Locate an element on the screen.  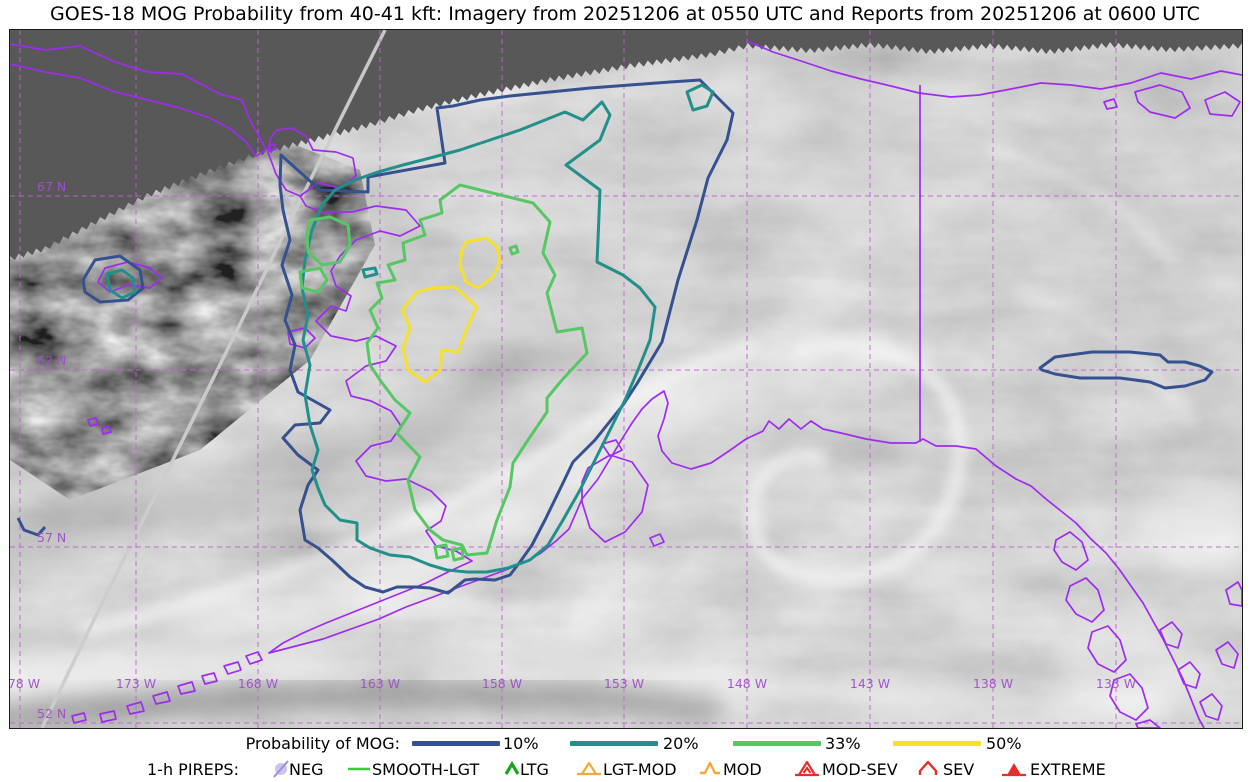
pirep-symbol-mod-sev-icon is located at coordinates (807, 768).